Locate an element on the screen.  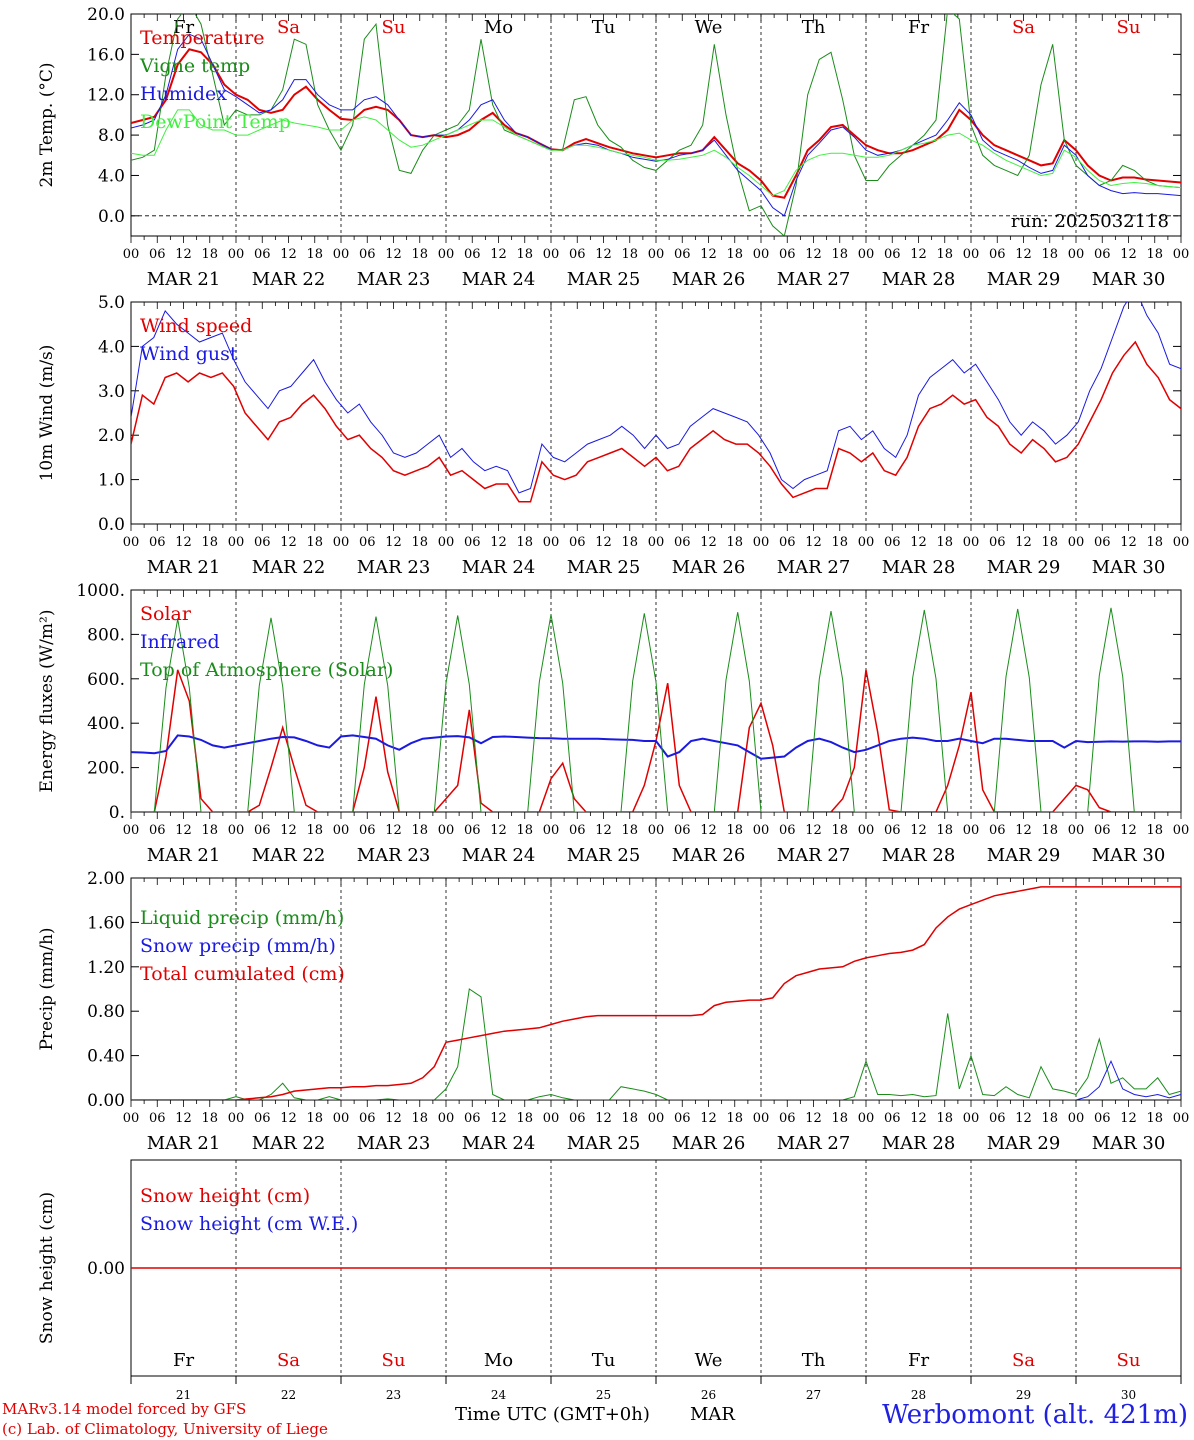
y-tick-label: 1.0 is located at coordinates (111, 481).